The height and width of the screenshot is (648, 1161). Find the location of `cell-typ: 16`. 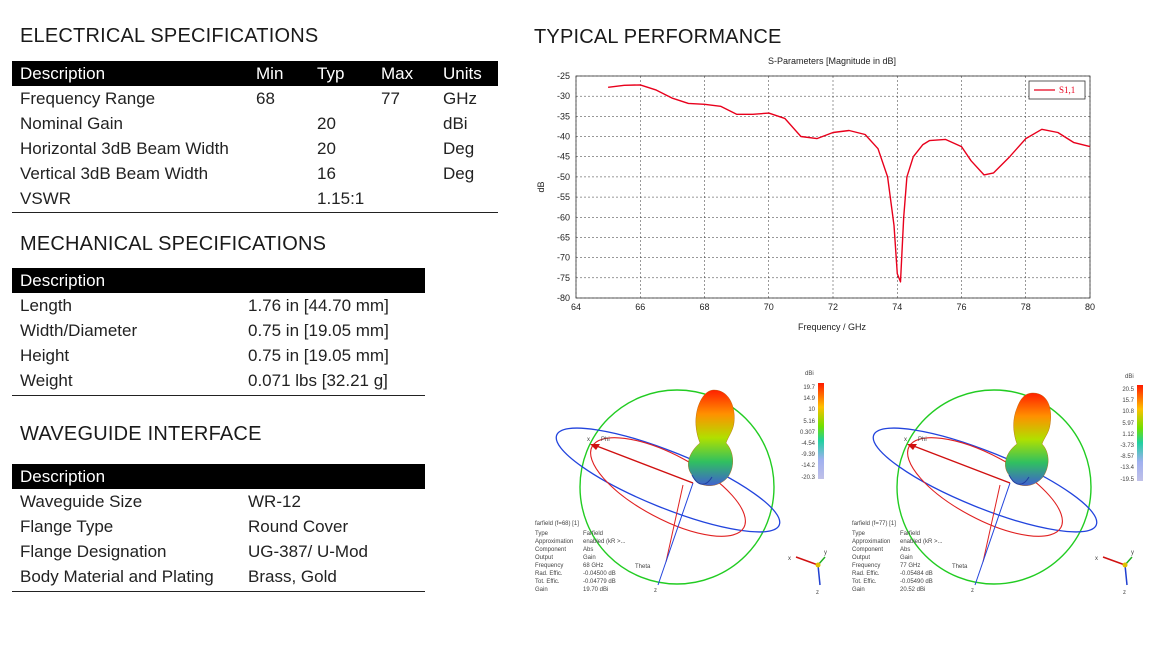

cell-typ: 16 is located at coordinates (326, 173).